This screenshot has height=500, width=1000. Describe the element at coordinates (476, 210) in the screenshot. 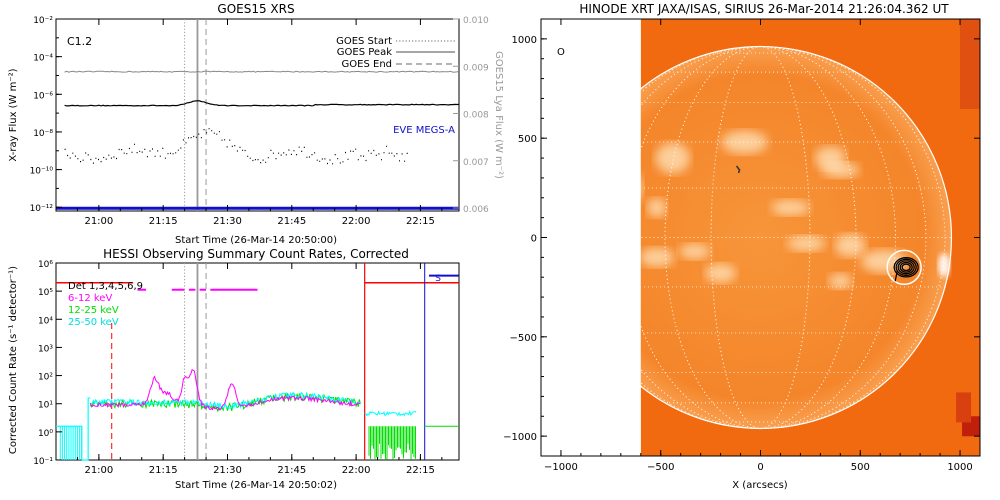

I see `goes-y2-tick-label: 0.006` at that location.